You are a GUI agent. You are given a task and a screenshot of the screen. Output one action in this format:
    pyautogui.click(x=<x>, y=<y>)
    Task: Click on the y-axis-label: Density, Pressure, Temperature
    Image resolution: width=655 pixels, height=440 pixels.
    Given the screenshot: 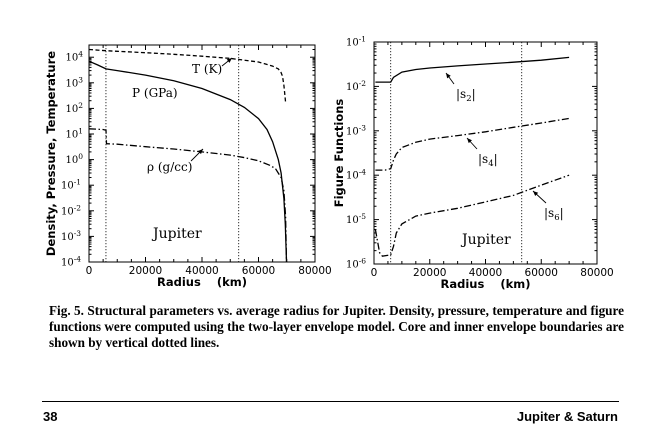 What is the action you would take?
    pyautogui.click(x=51, y=153)
    